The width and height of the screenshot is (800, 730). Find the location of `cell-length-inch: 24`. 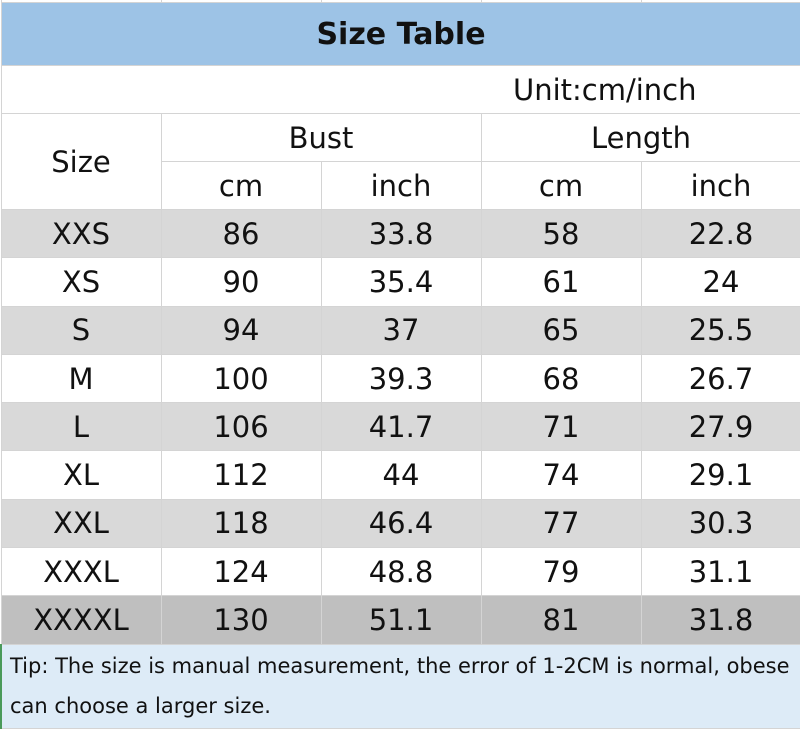

cell-length-inch: 24 is located at coordinates (720, 282).